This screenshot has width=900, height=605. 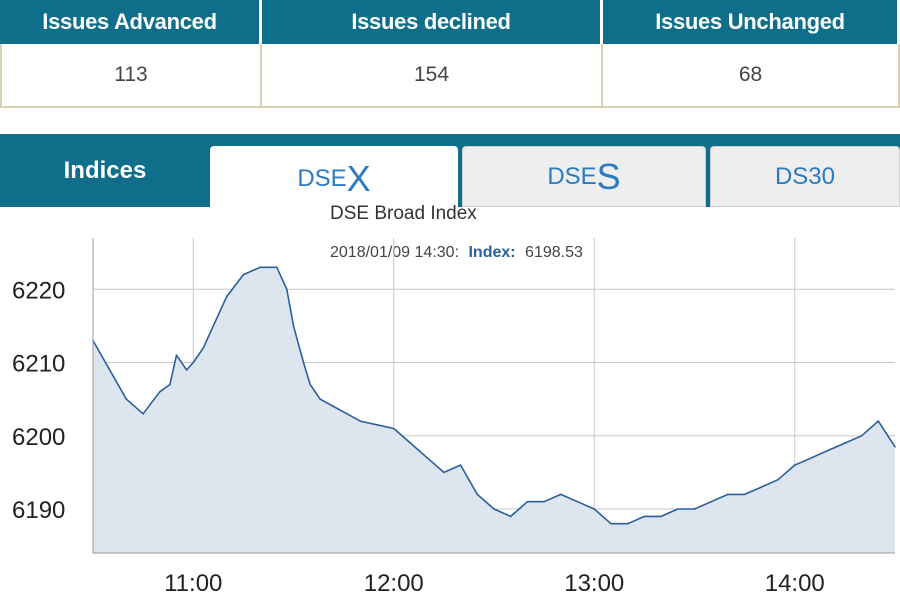 I want to click on x-tick-label-1300: 13:00, so click(x=594, y=583).